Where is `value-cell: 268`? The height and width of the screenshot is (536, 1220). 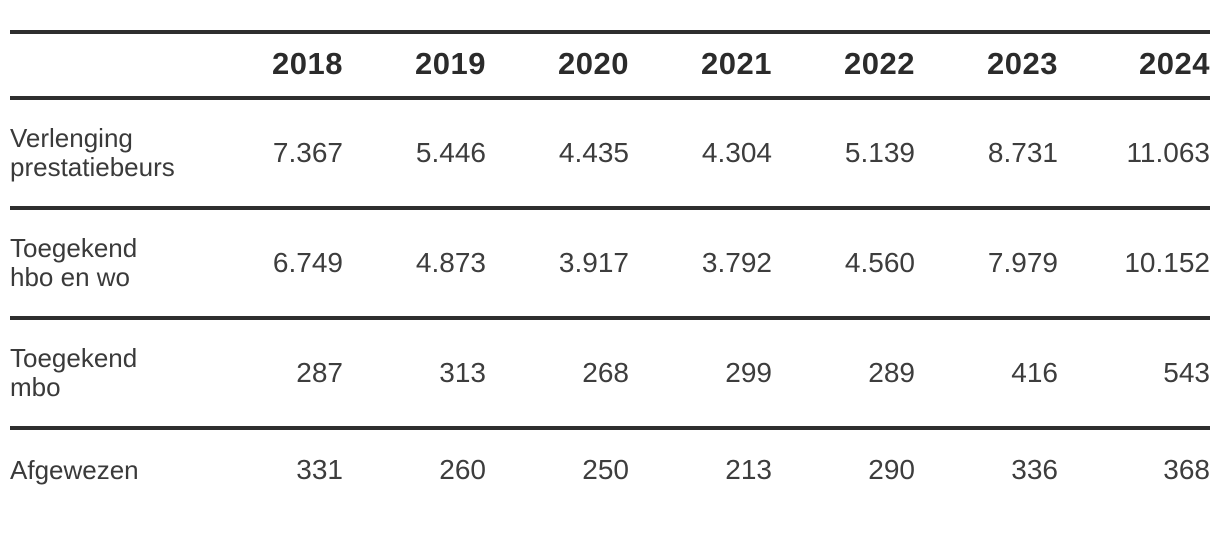 value-cell: 268 is located at coordinates (557, 374).